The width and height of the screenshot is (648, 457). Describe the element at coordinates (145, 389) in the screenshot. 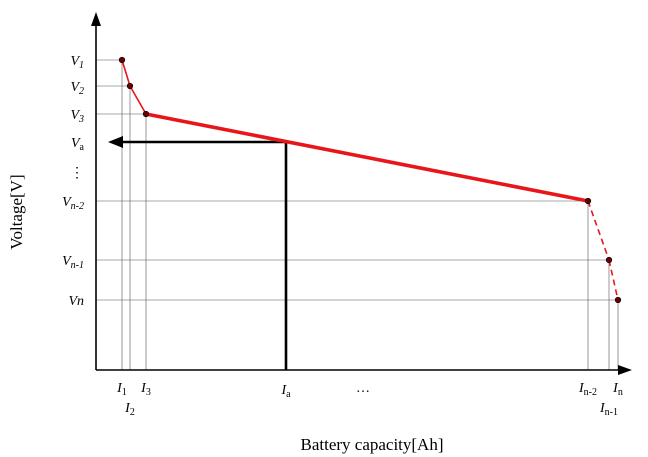

I see `x-tick-label-3: I3` at that location.